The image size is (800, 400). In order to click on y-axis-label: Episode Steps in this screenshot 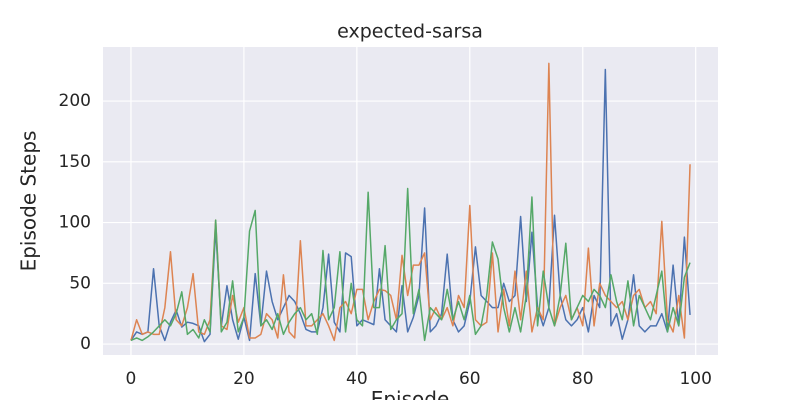, I will do `click(29, 201)`.